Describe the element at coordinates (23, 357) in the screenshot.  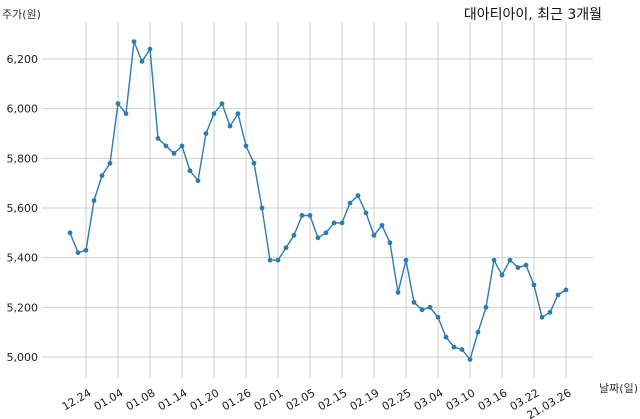
I see `y-tick-label: 5,000` at that location.